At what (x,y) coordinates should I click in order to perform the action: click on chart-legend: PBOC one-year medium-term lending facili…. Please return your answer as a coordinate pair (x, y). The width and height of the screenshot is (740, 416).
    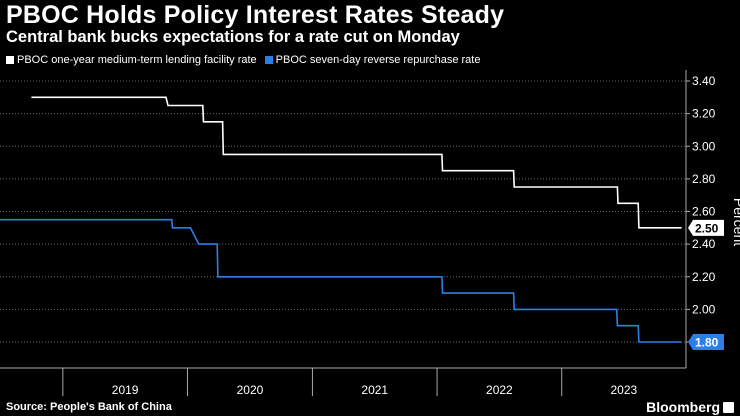
    Looking at the image, I should click on (247, 60).